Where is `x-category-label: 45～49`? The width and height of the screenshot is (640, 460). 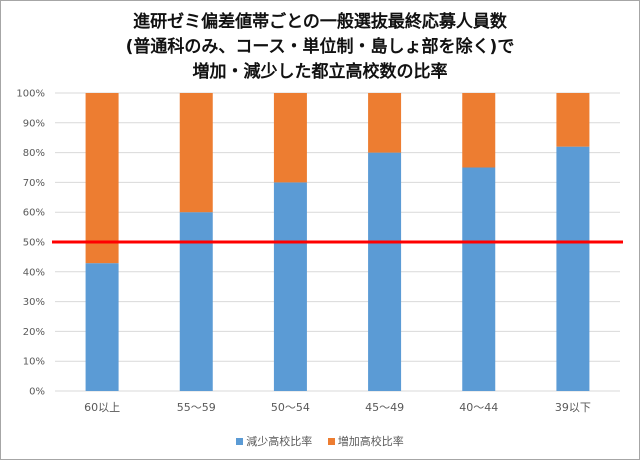
x-category-label: 45～49 is located at coordinates (384, 407).